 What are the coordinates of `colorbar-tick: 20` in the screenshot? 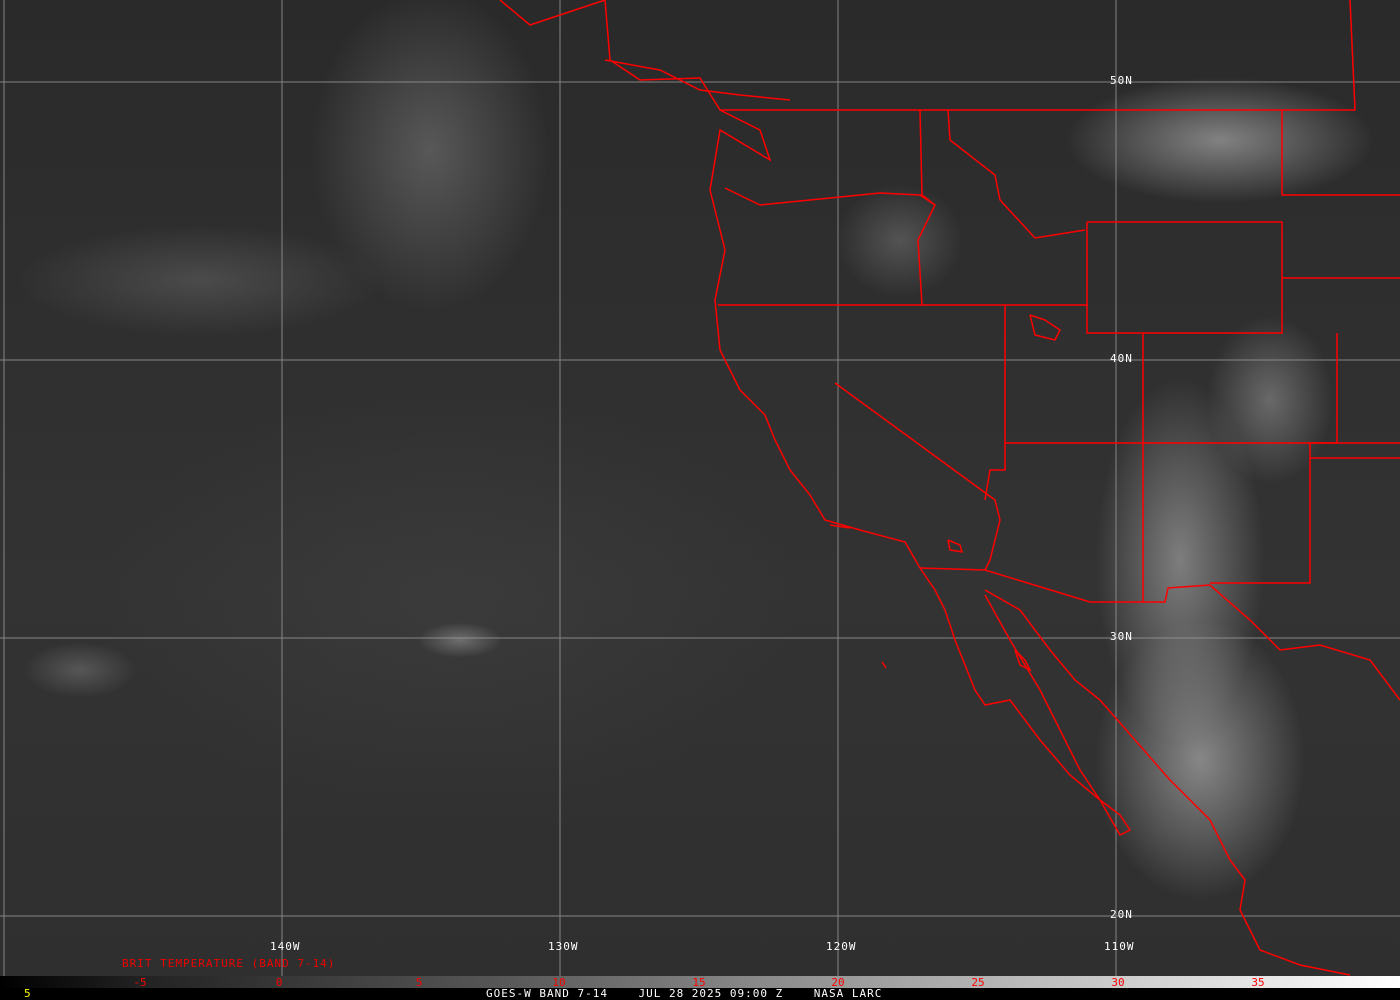 It's located at (838, 982).